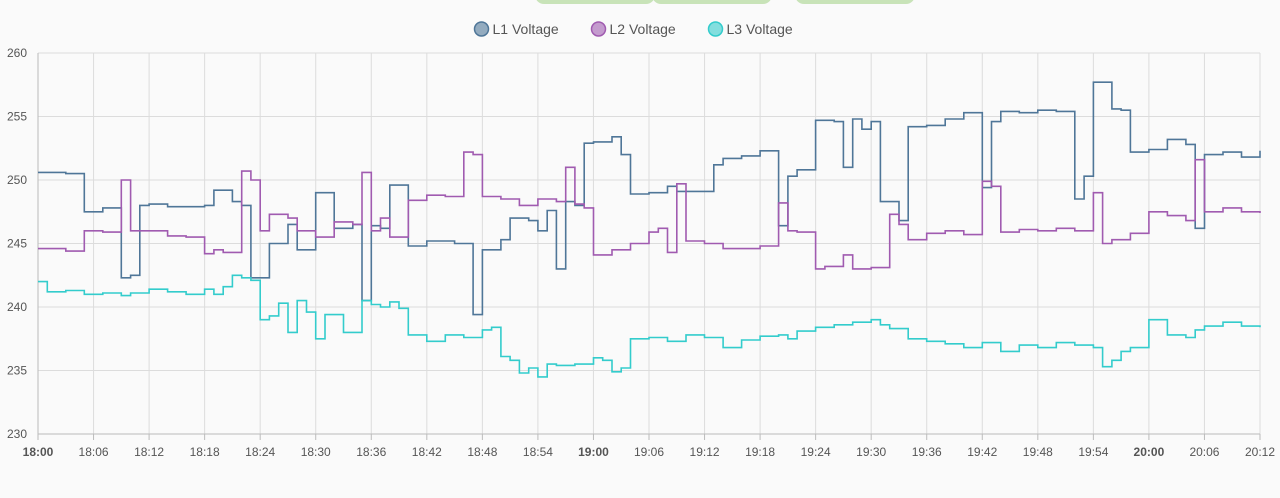  I want to click on x-tick-label: 19:48, so click(1038, 452).